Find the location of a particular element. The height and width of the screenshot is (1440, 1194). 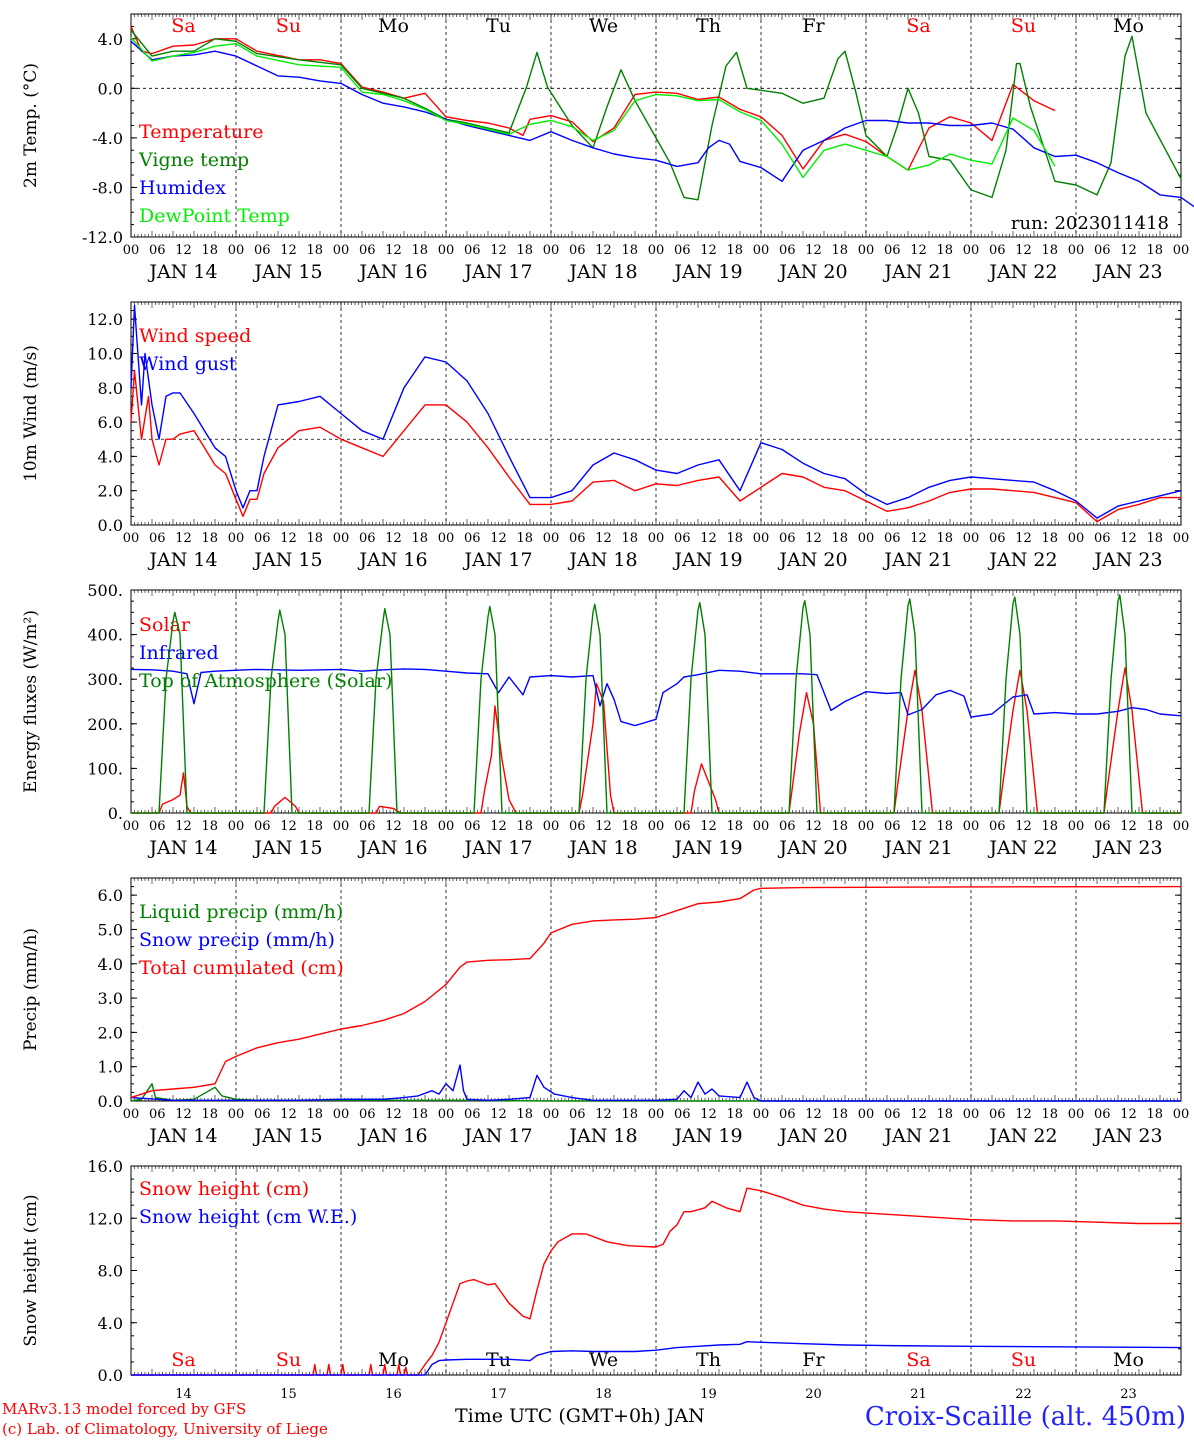

series-line-infrared is located at coordinates (656, 697).